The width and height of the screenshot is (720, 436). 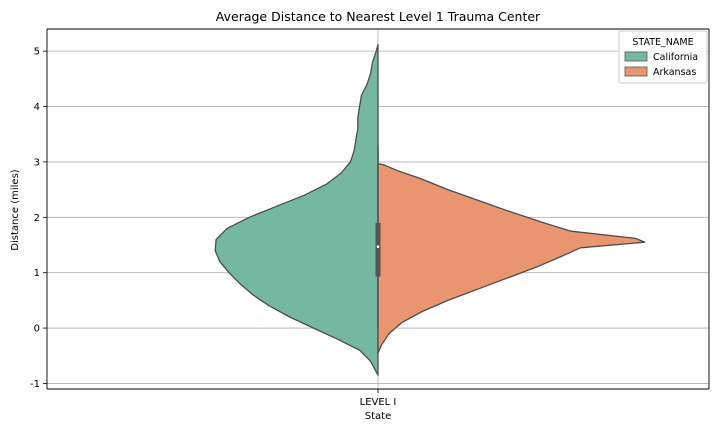 I want to click on y-tick-label: 0, so click(x=37, y=329).